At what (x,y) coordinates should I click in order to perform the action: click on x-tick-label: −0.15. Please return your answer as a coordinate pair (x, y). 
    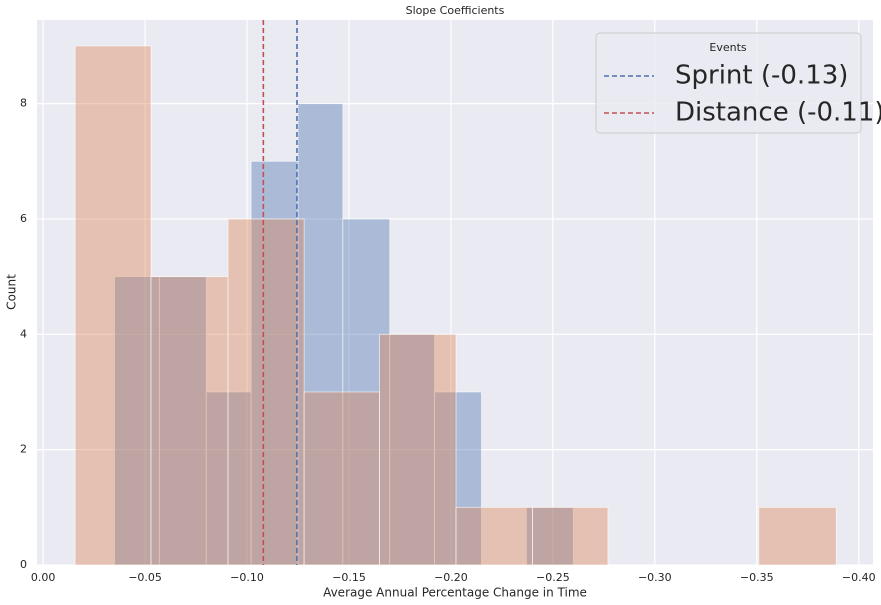
    Looking at the image, I should click on (349, 577).